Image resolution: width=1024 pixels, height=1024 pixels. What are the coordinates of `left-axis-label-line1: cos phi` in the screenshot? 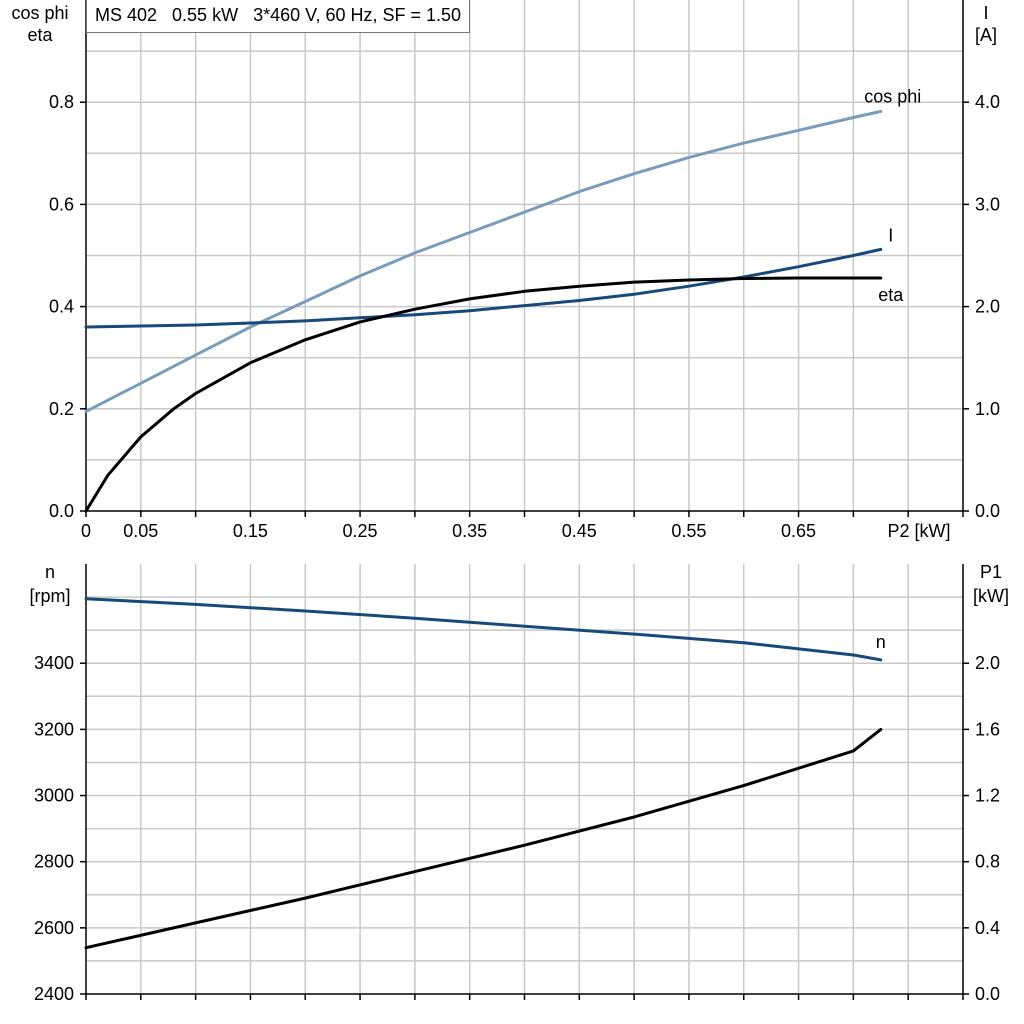 It's located at (39, 13).